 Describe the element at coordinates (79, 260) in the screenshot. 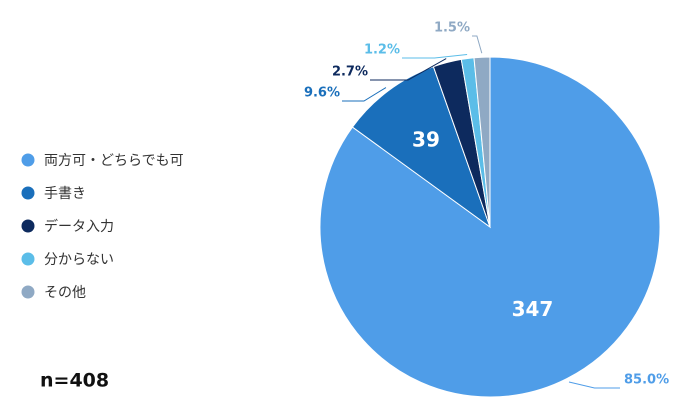

I see `legend-label: 分からない` at that location.